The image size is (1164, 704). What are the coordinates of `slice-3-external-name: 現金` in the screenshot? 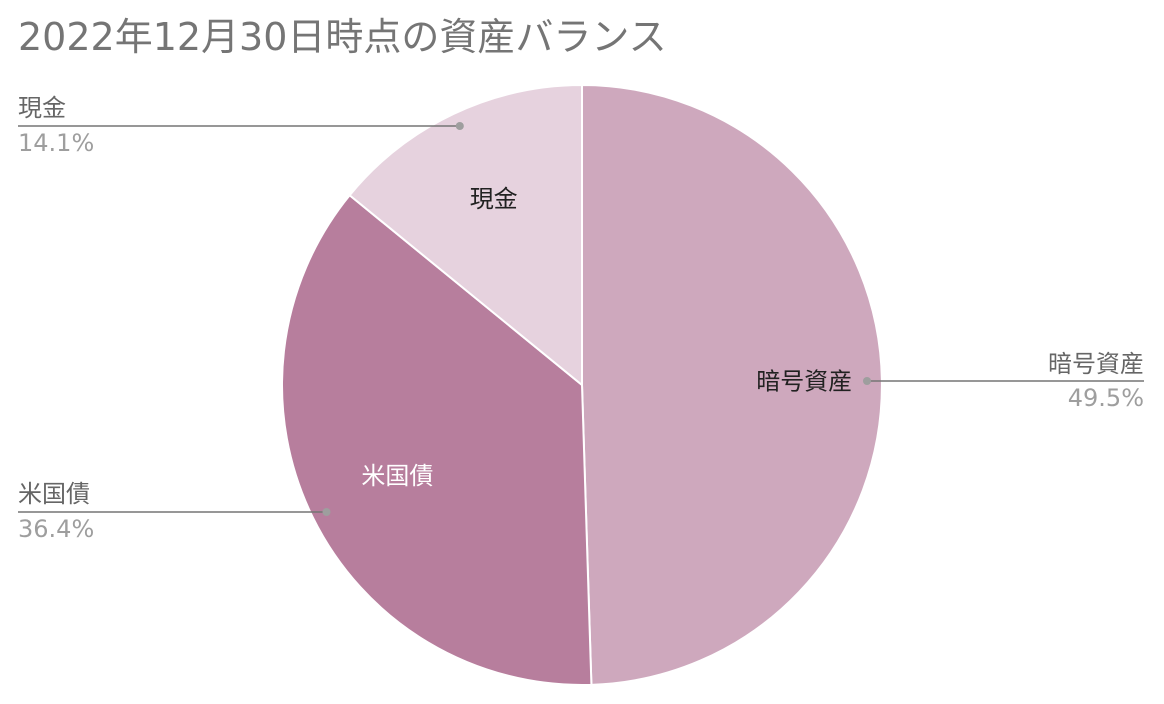 It's located at (42, 108).